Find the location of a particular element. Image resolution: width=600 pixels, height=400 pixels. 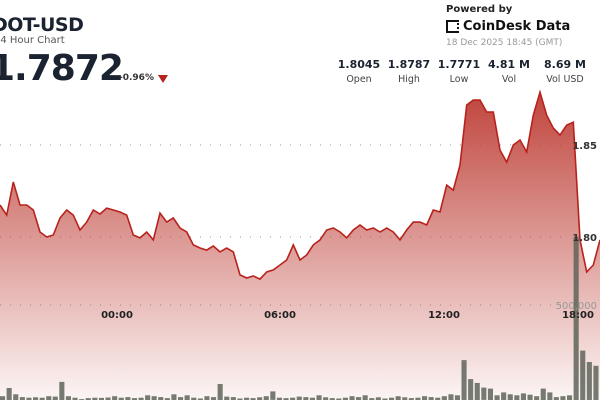

price-change: -0.96% is located at coordinates (136, 78).